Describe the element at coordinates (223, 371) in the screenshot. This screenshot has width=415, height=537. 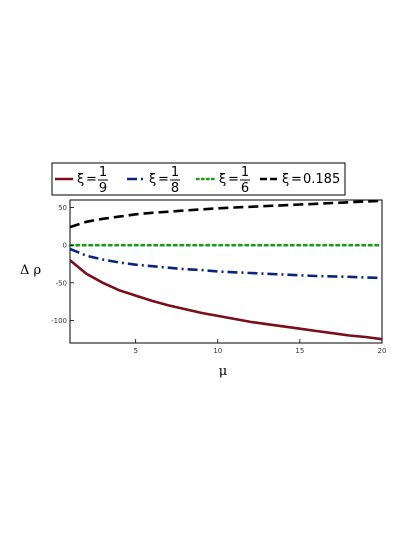
I see `x-axis-label: μ` at that location.